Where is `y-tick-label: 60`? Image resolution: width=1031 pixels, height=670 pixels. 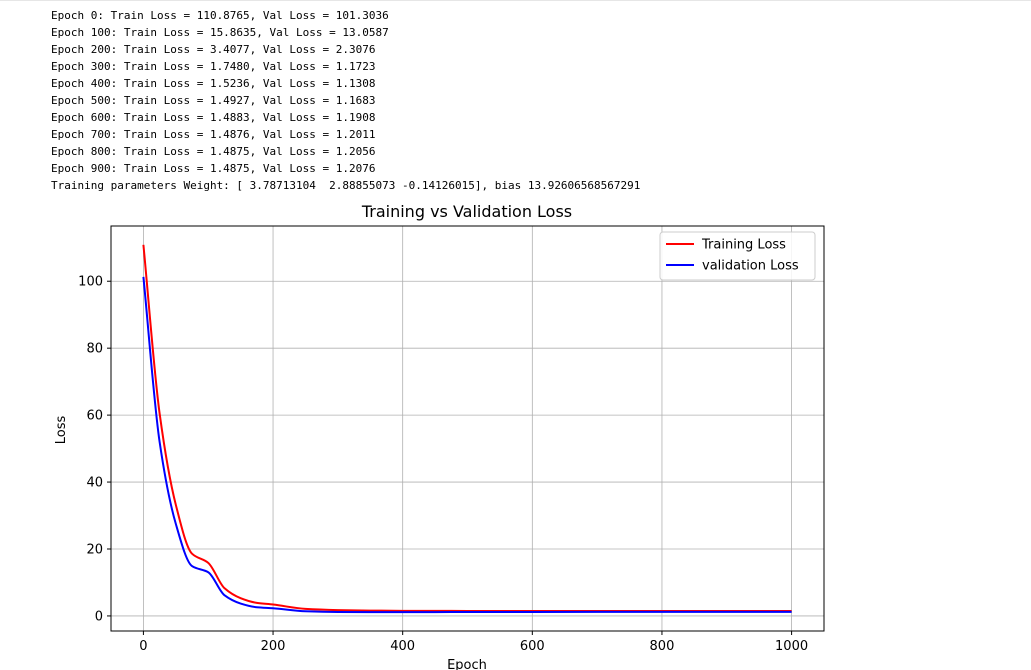 y-tick-label: 60 is located at coordinates (94, 416).